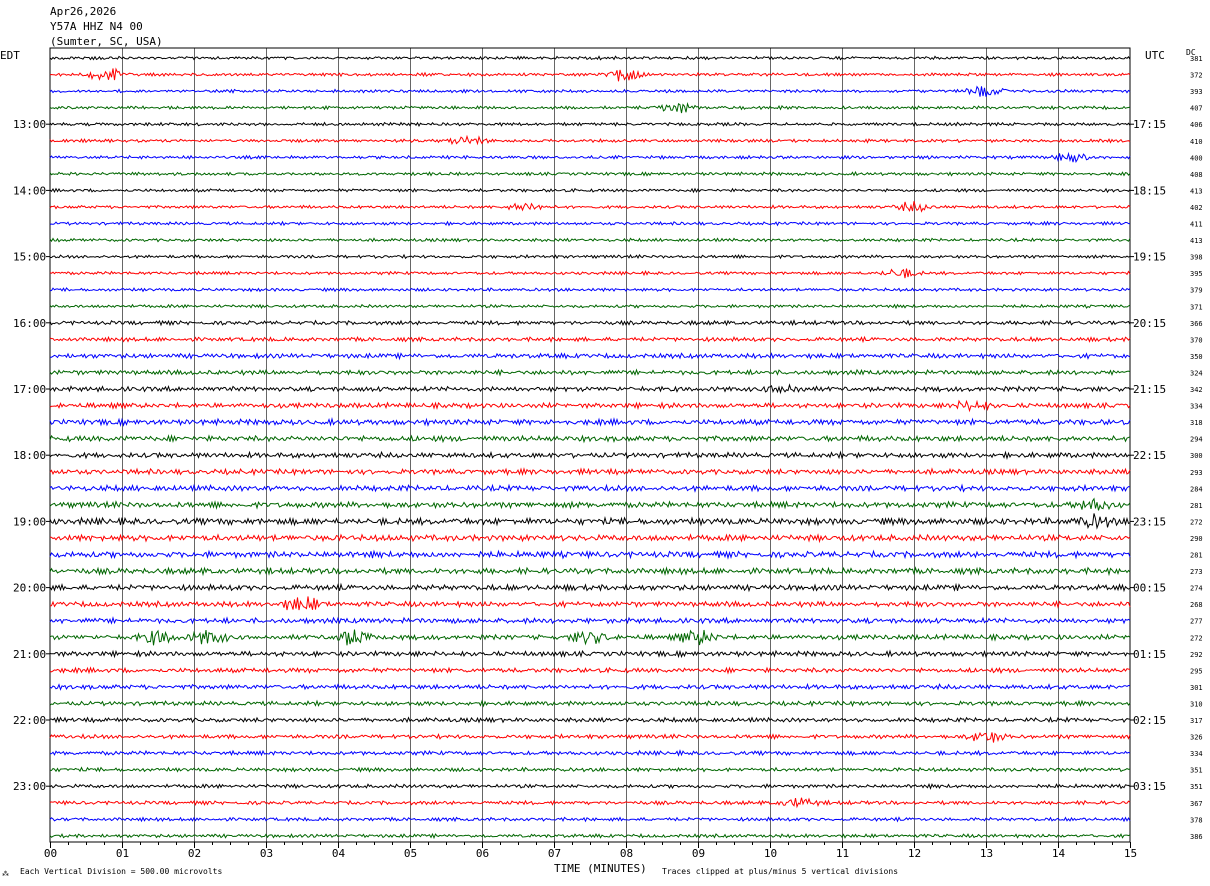 This screenshot has height=886, width=1210. Describe the element at coordinates (1196, 373) in the screenshot. I see `dc-offset-label: 324` at that location.